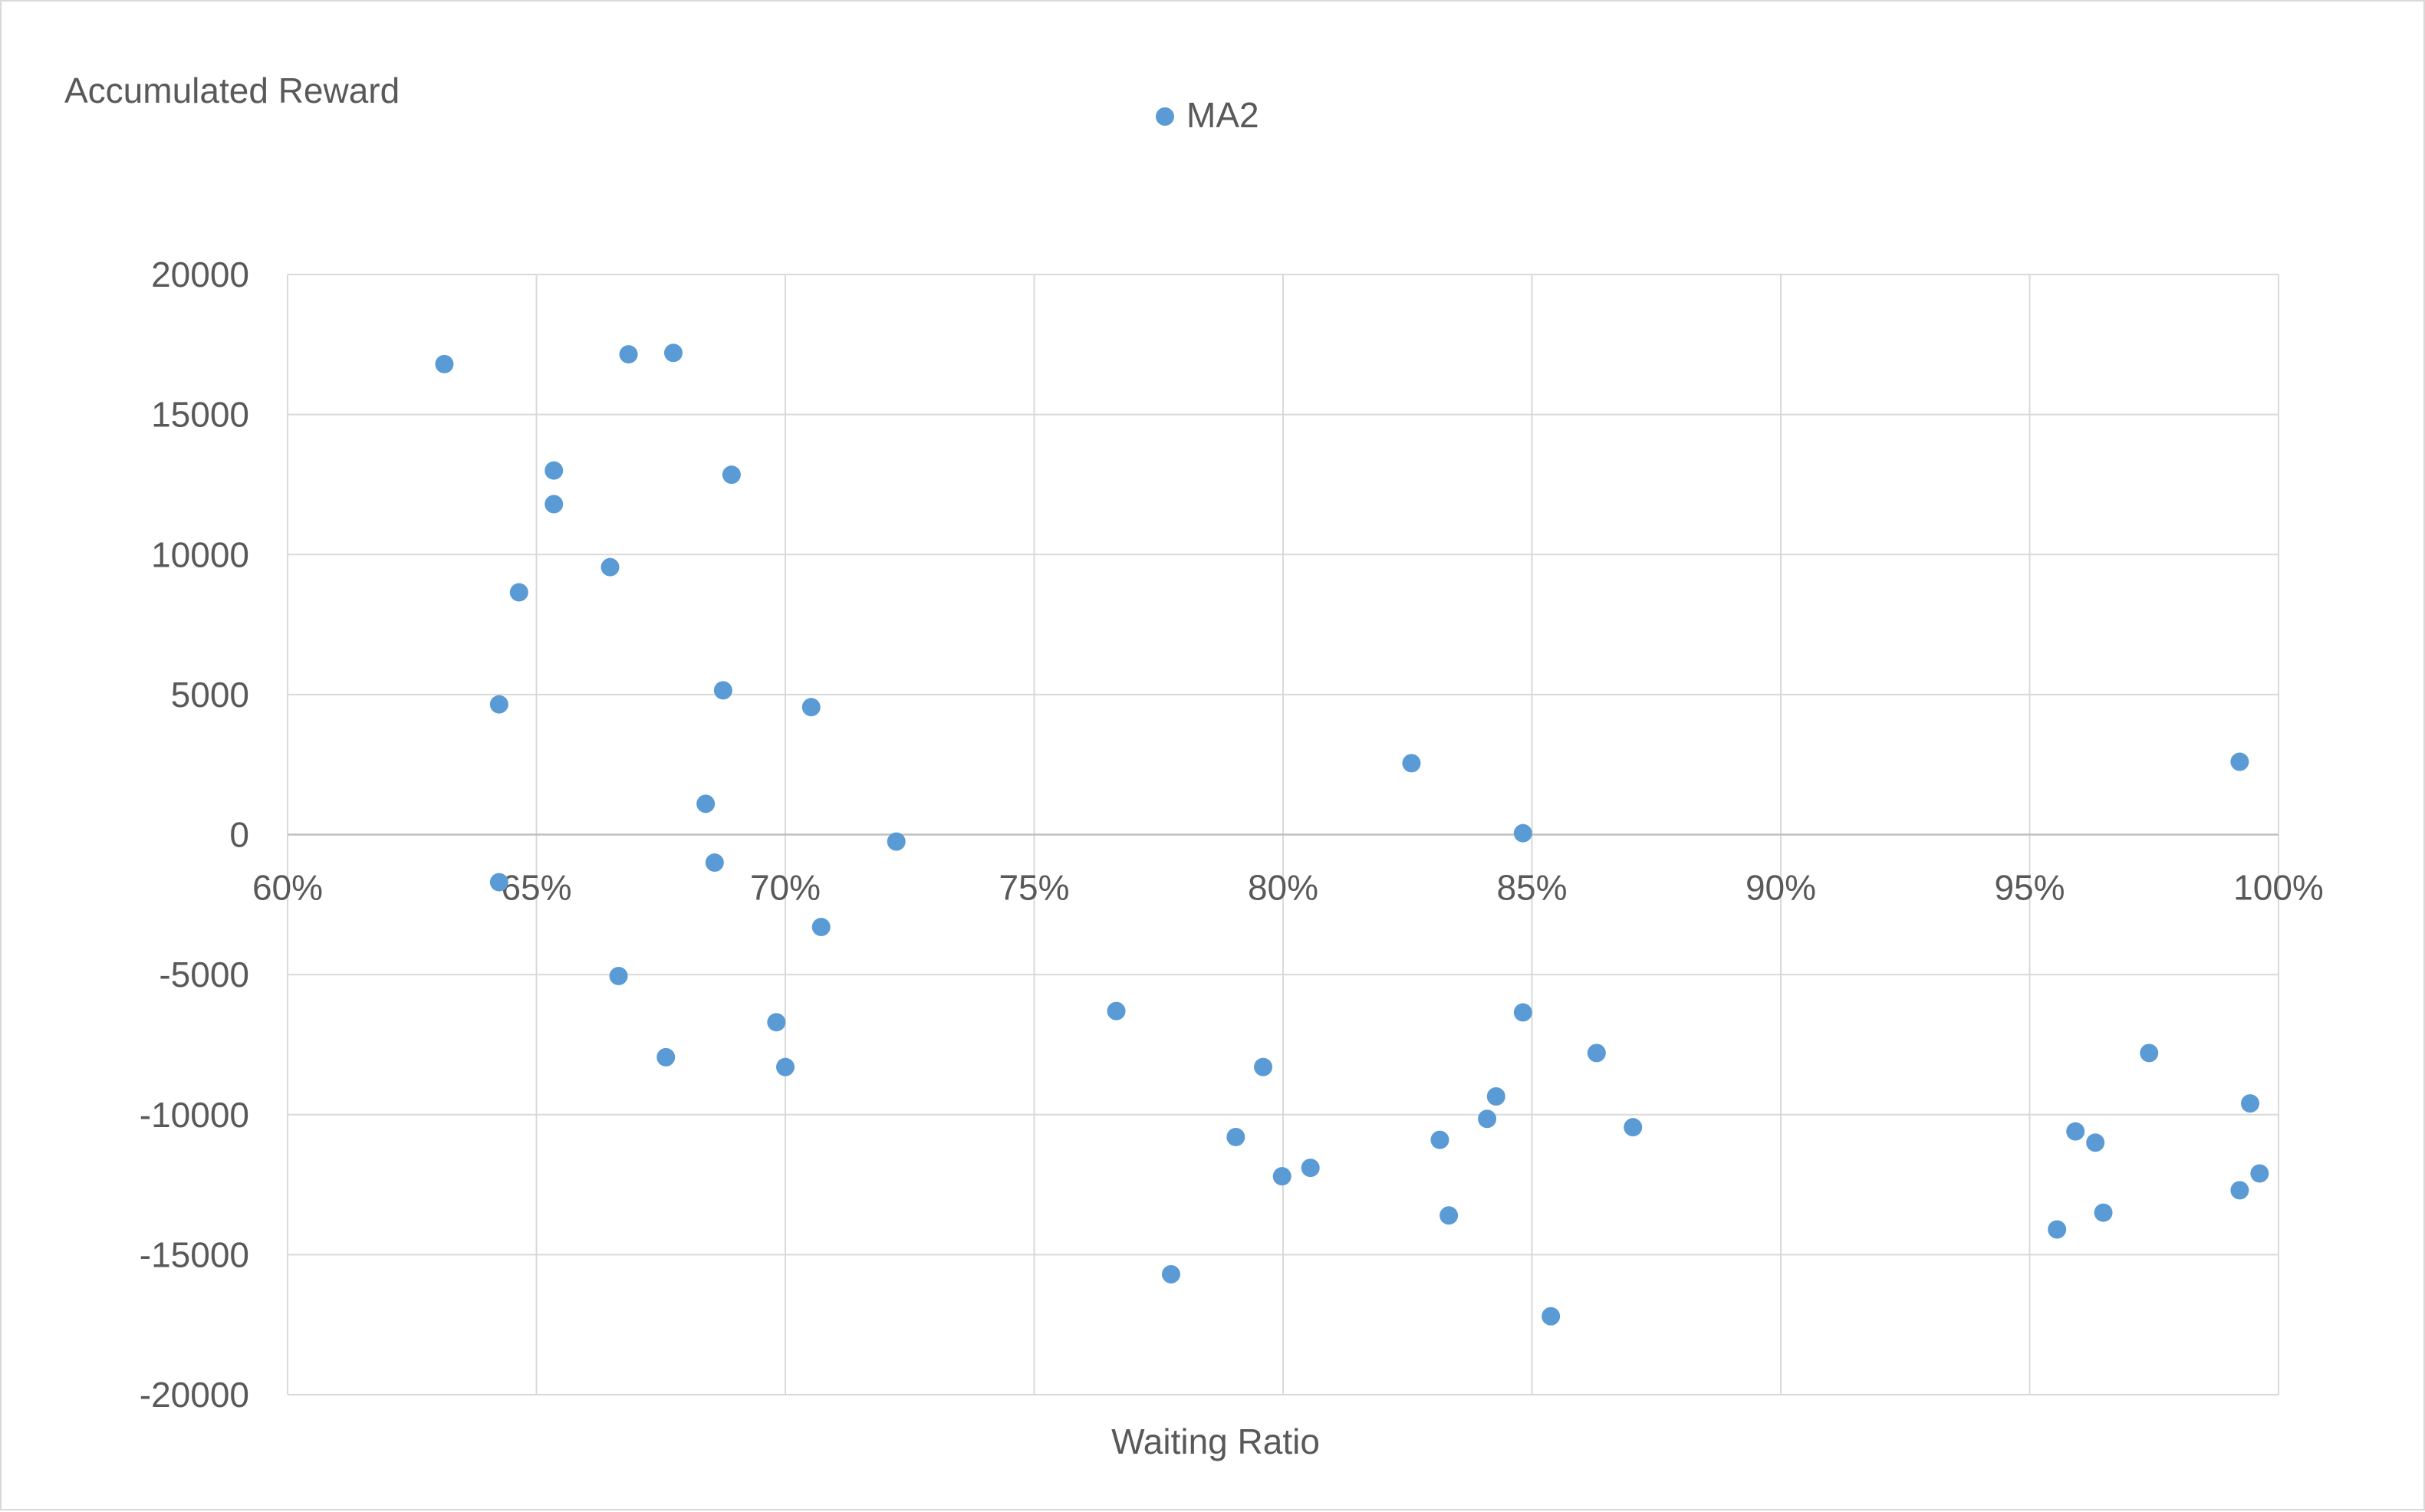 This screenshot has width=2425, height=1512. What do you see at coordinates (194, 1254) in the screenshot?
I see `y-tick-label: -15000` at bounding box center [194, 1254].